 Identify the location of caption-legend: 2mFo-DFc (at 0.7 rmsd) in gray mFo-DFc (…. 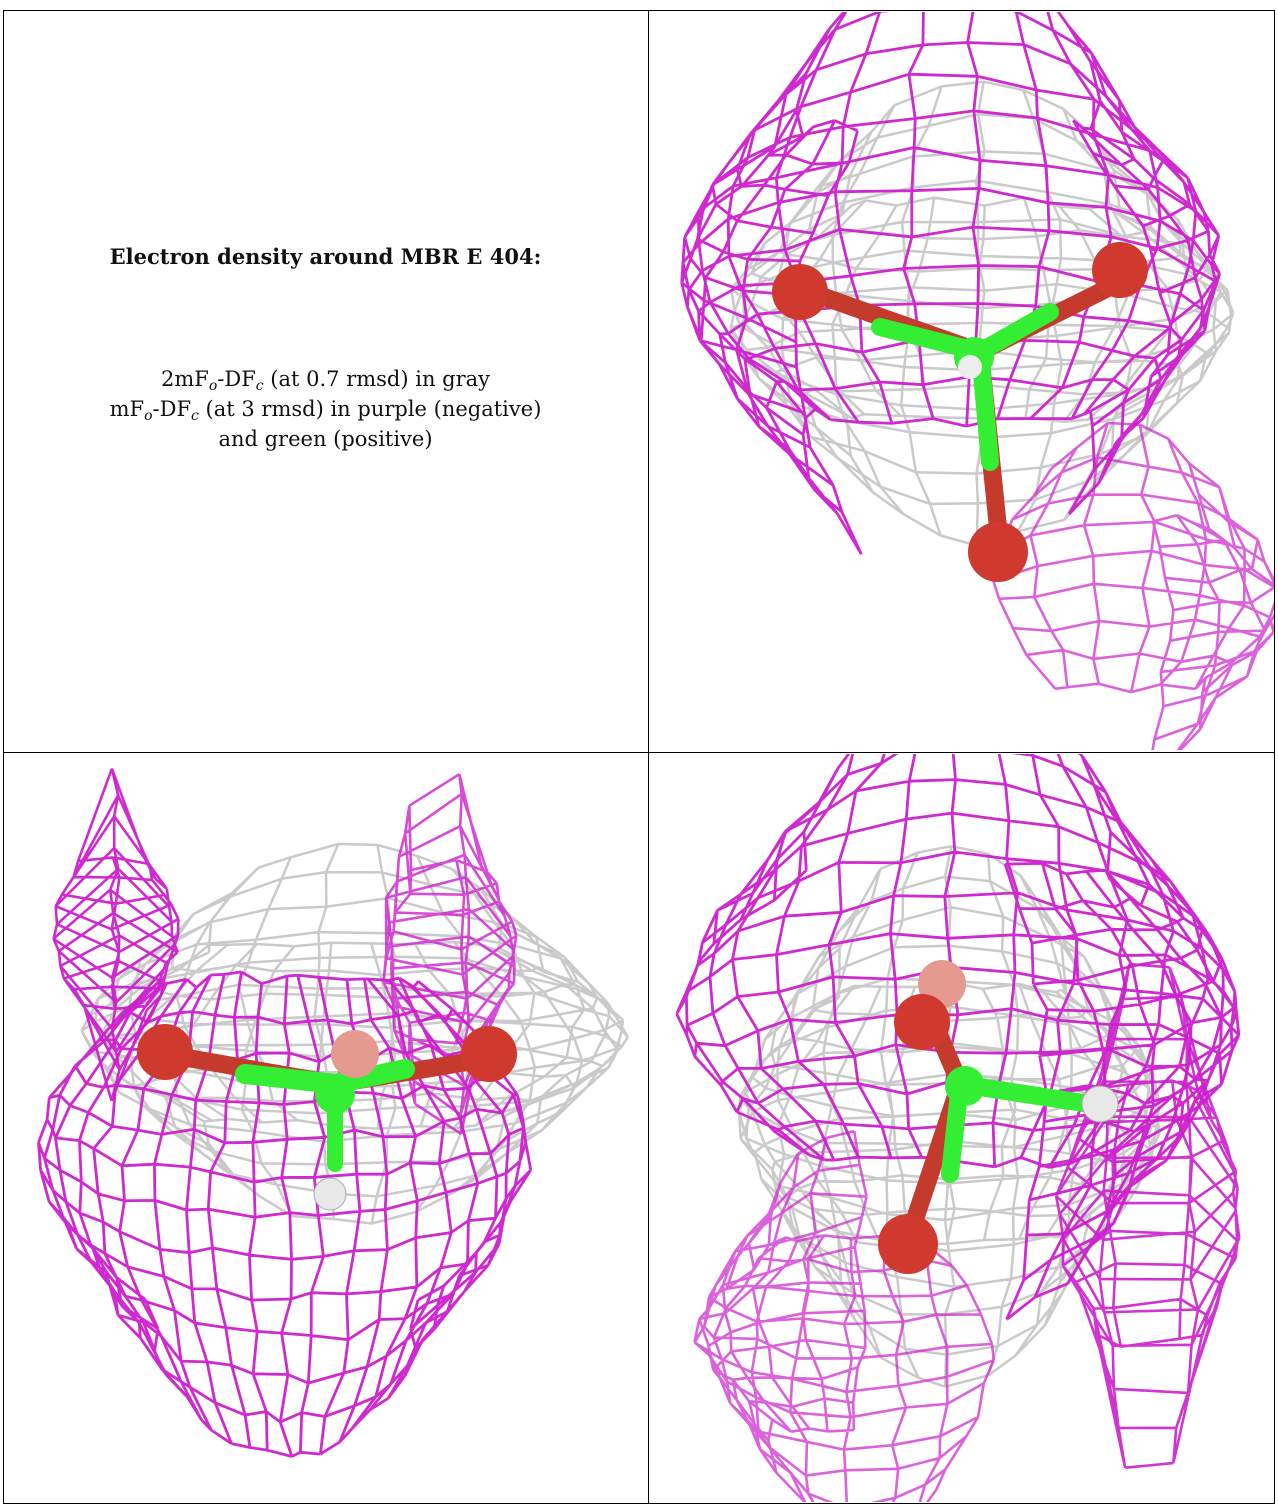
(325, 409).